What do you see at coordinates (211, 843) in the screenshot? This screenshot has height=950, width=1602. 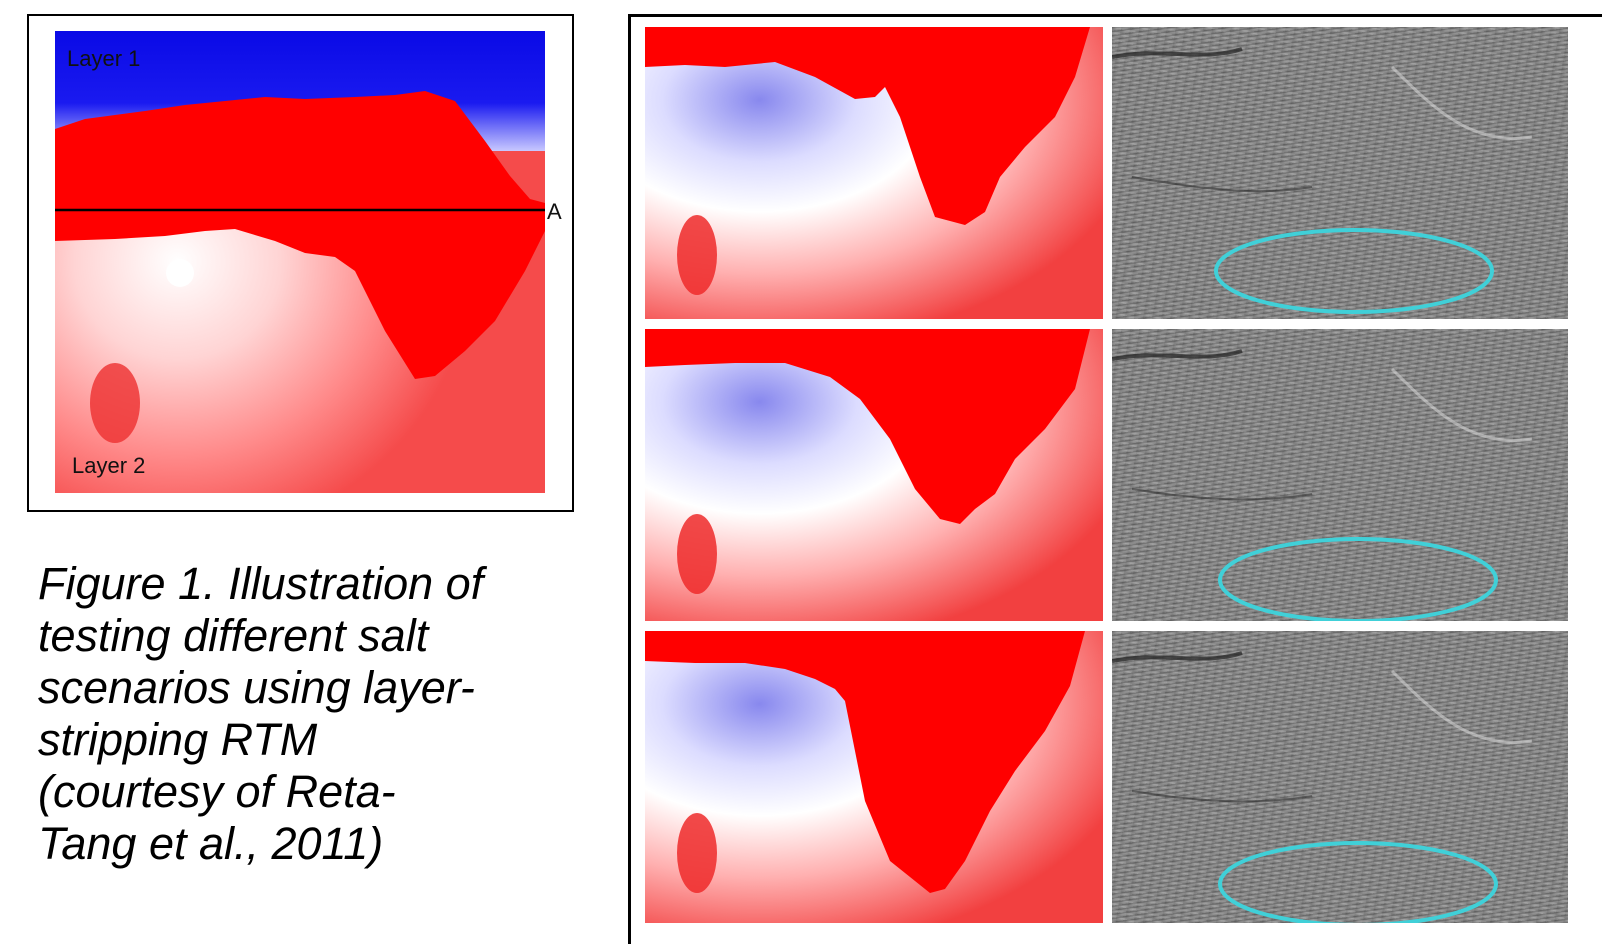 I see `caption-line: Tang et al., 2011)` at bounding box center [211, 843].